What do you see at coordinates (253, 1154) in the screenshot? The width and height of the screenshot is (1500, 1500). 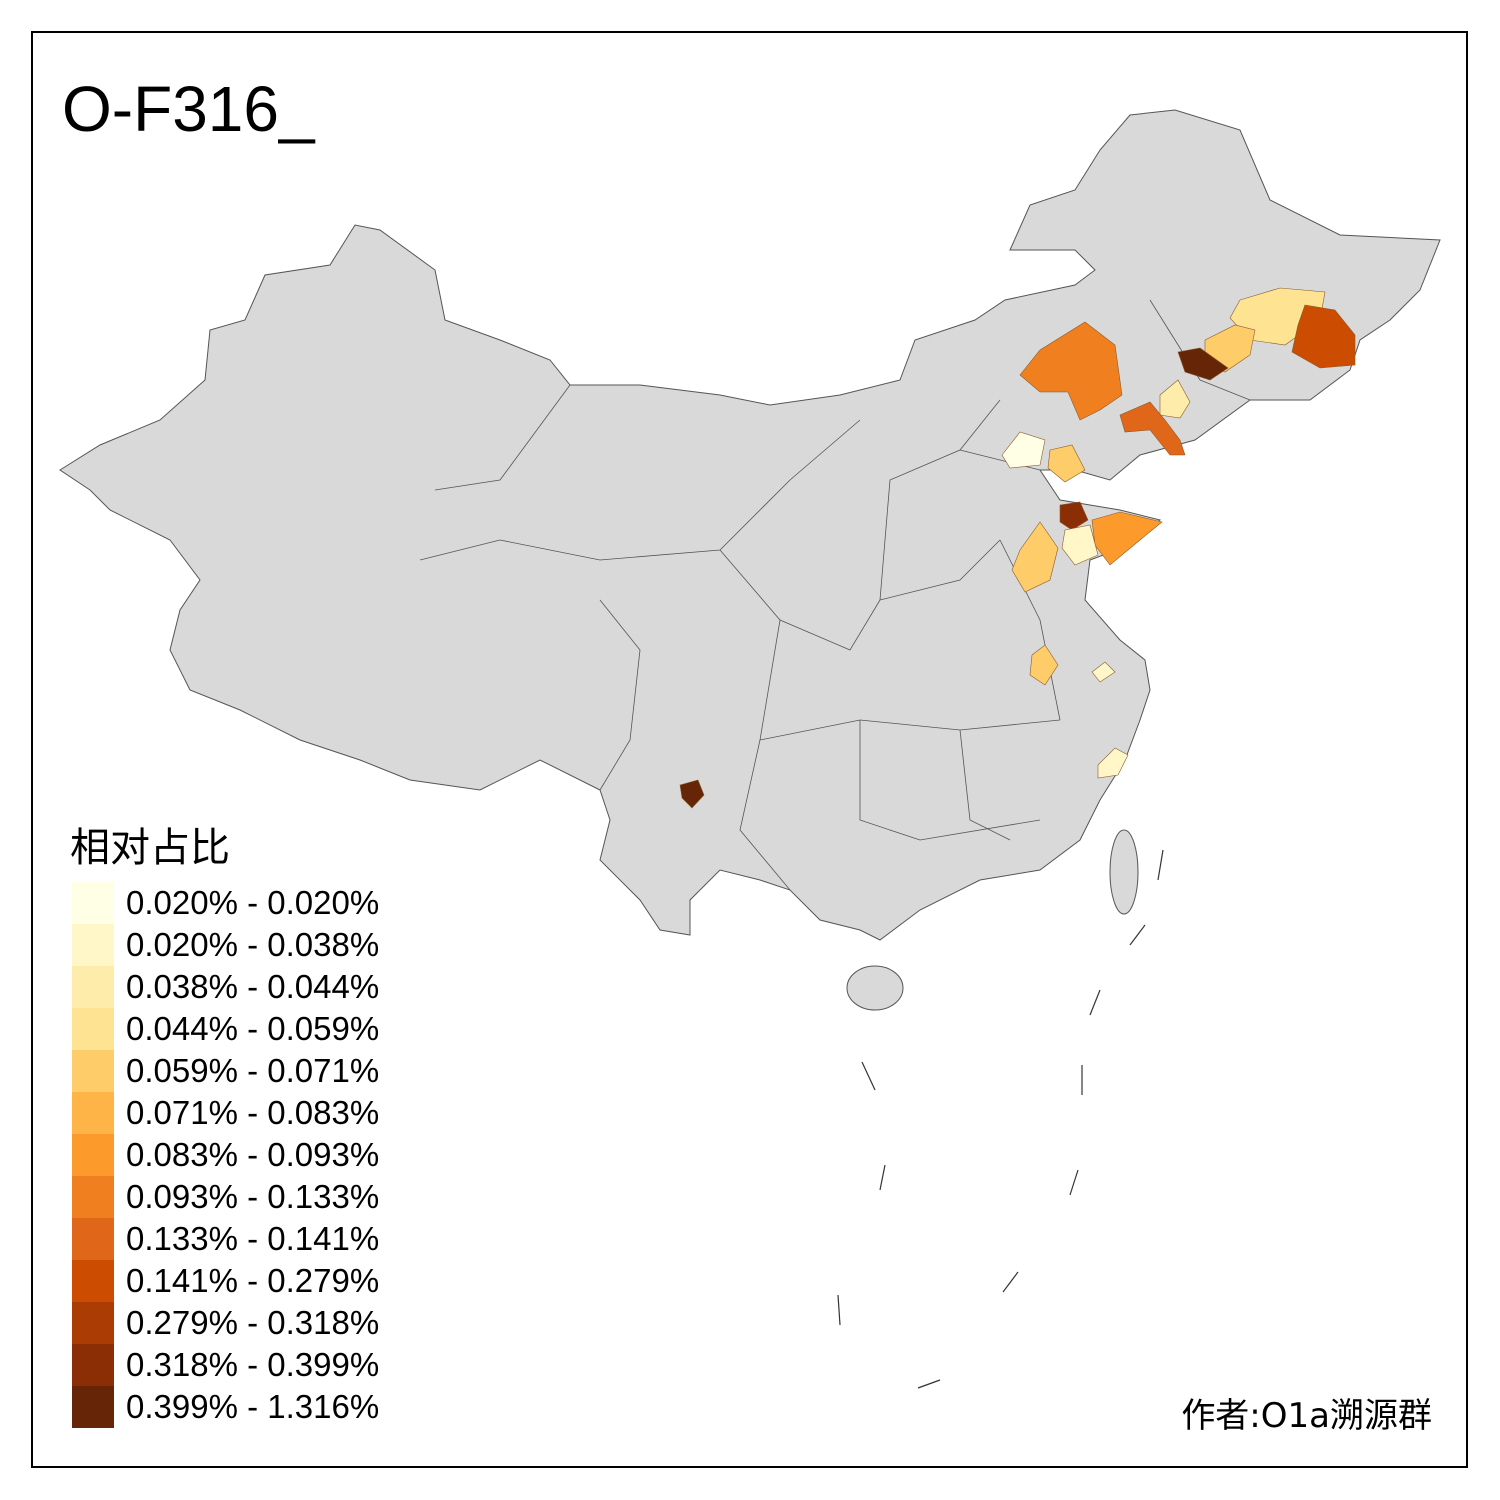 I see `legend-label: 0.083% - 0.093%` at bounding box center [253, 1154].